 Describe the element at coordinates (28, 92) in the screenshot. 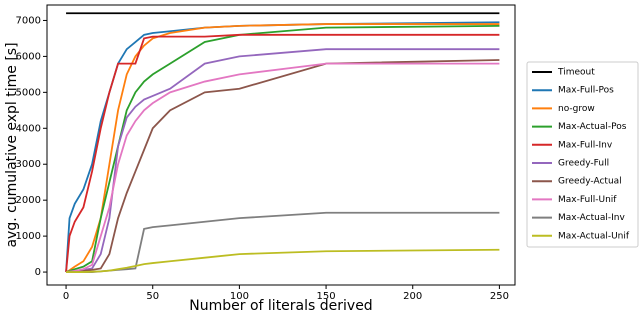

I see `y-tick-label: 5000` at that location.